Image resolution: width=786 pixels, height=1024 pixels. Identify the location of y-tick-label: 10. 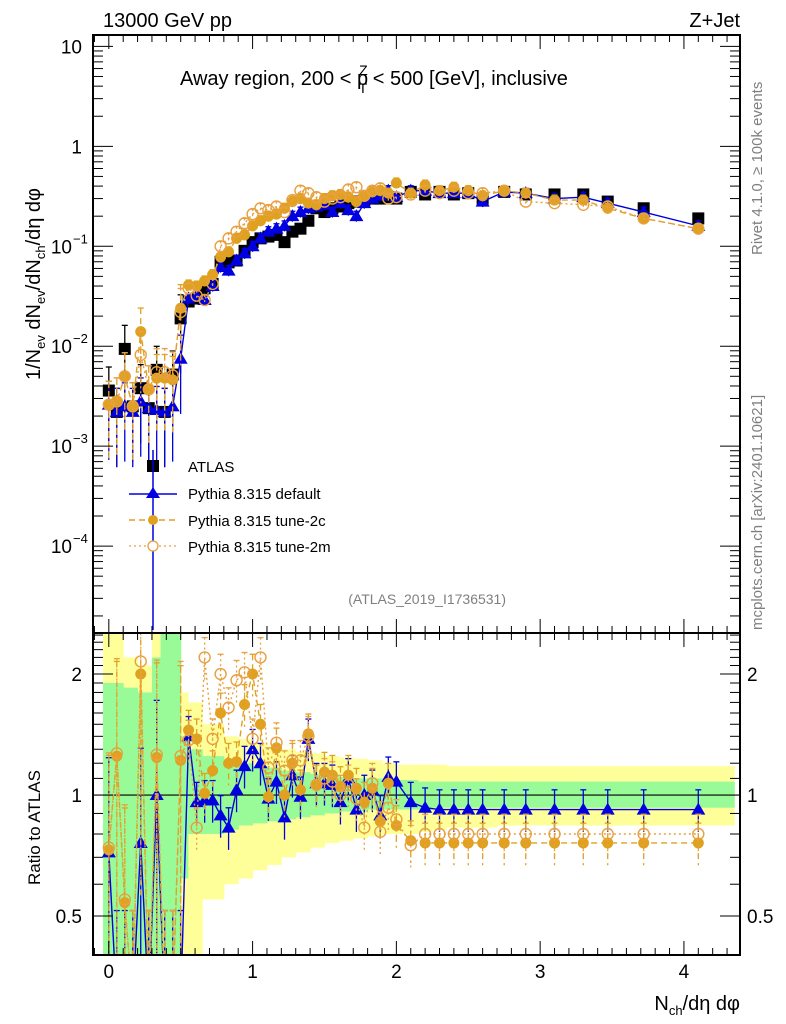
(61, 447).